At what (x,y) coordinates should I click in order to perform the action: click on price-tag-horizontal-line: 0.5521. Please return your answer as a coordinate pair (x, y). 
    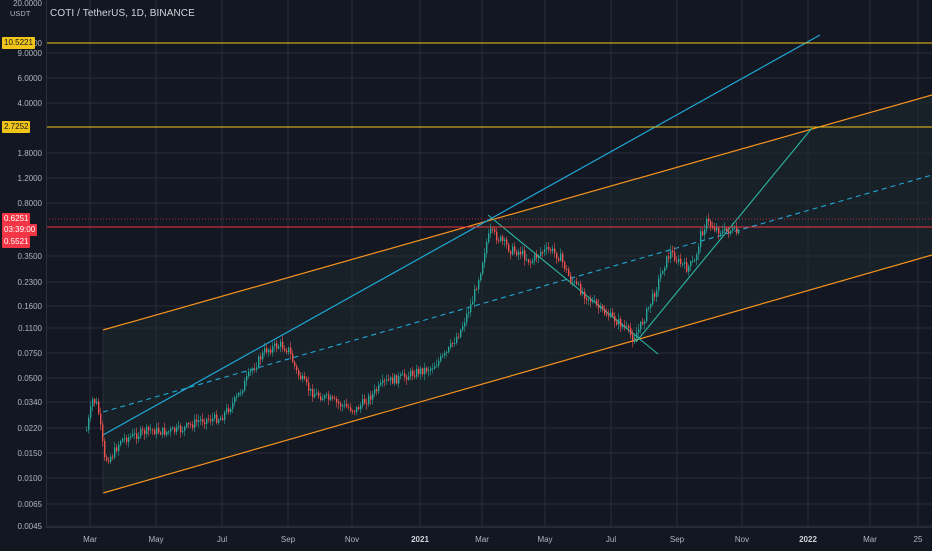
    Looking at the image, I should click on (16, 242).